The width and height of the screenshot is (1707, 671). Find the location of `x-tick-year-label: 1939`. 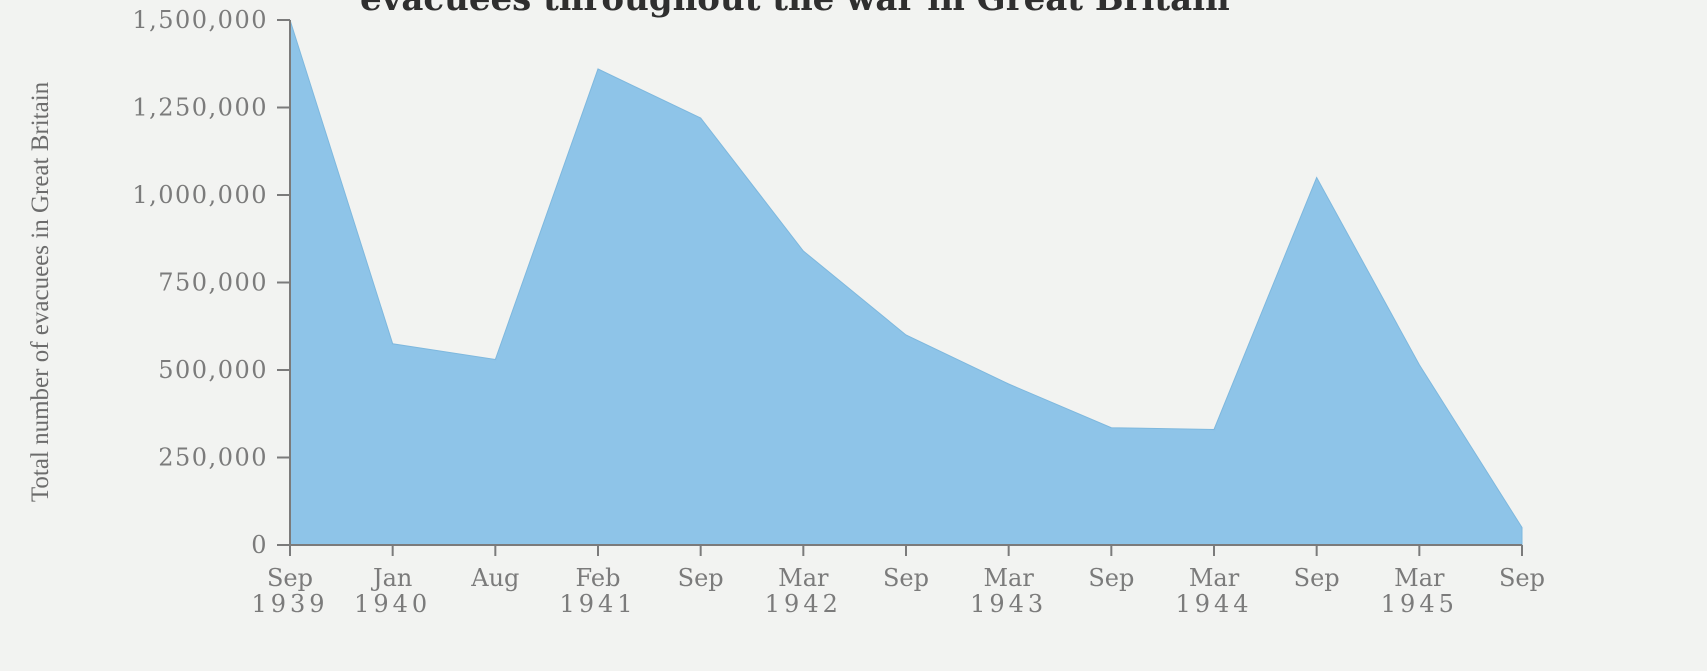

x-tick-year-label: 1939 is located at coordinates (289, 604).